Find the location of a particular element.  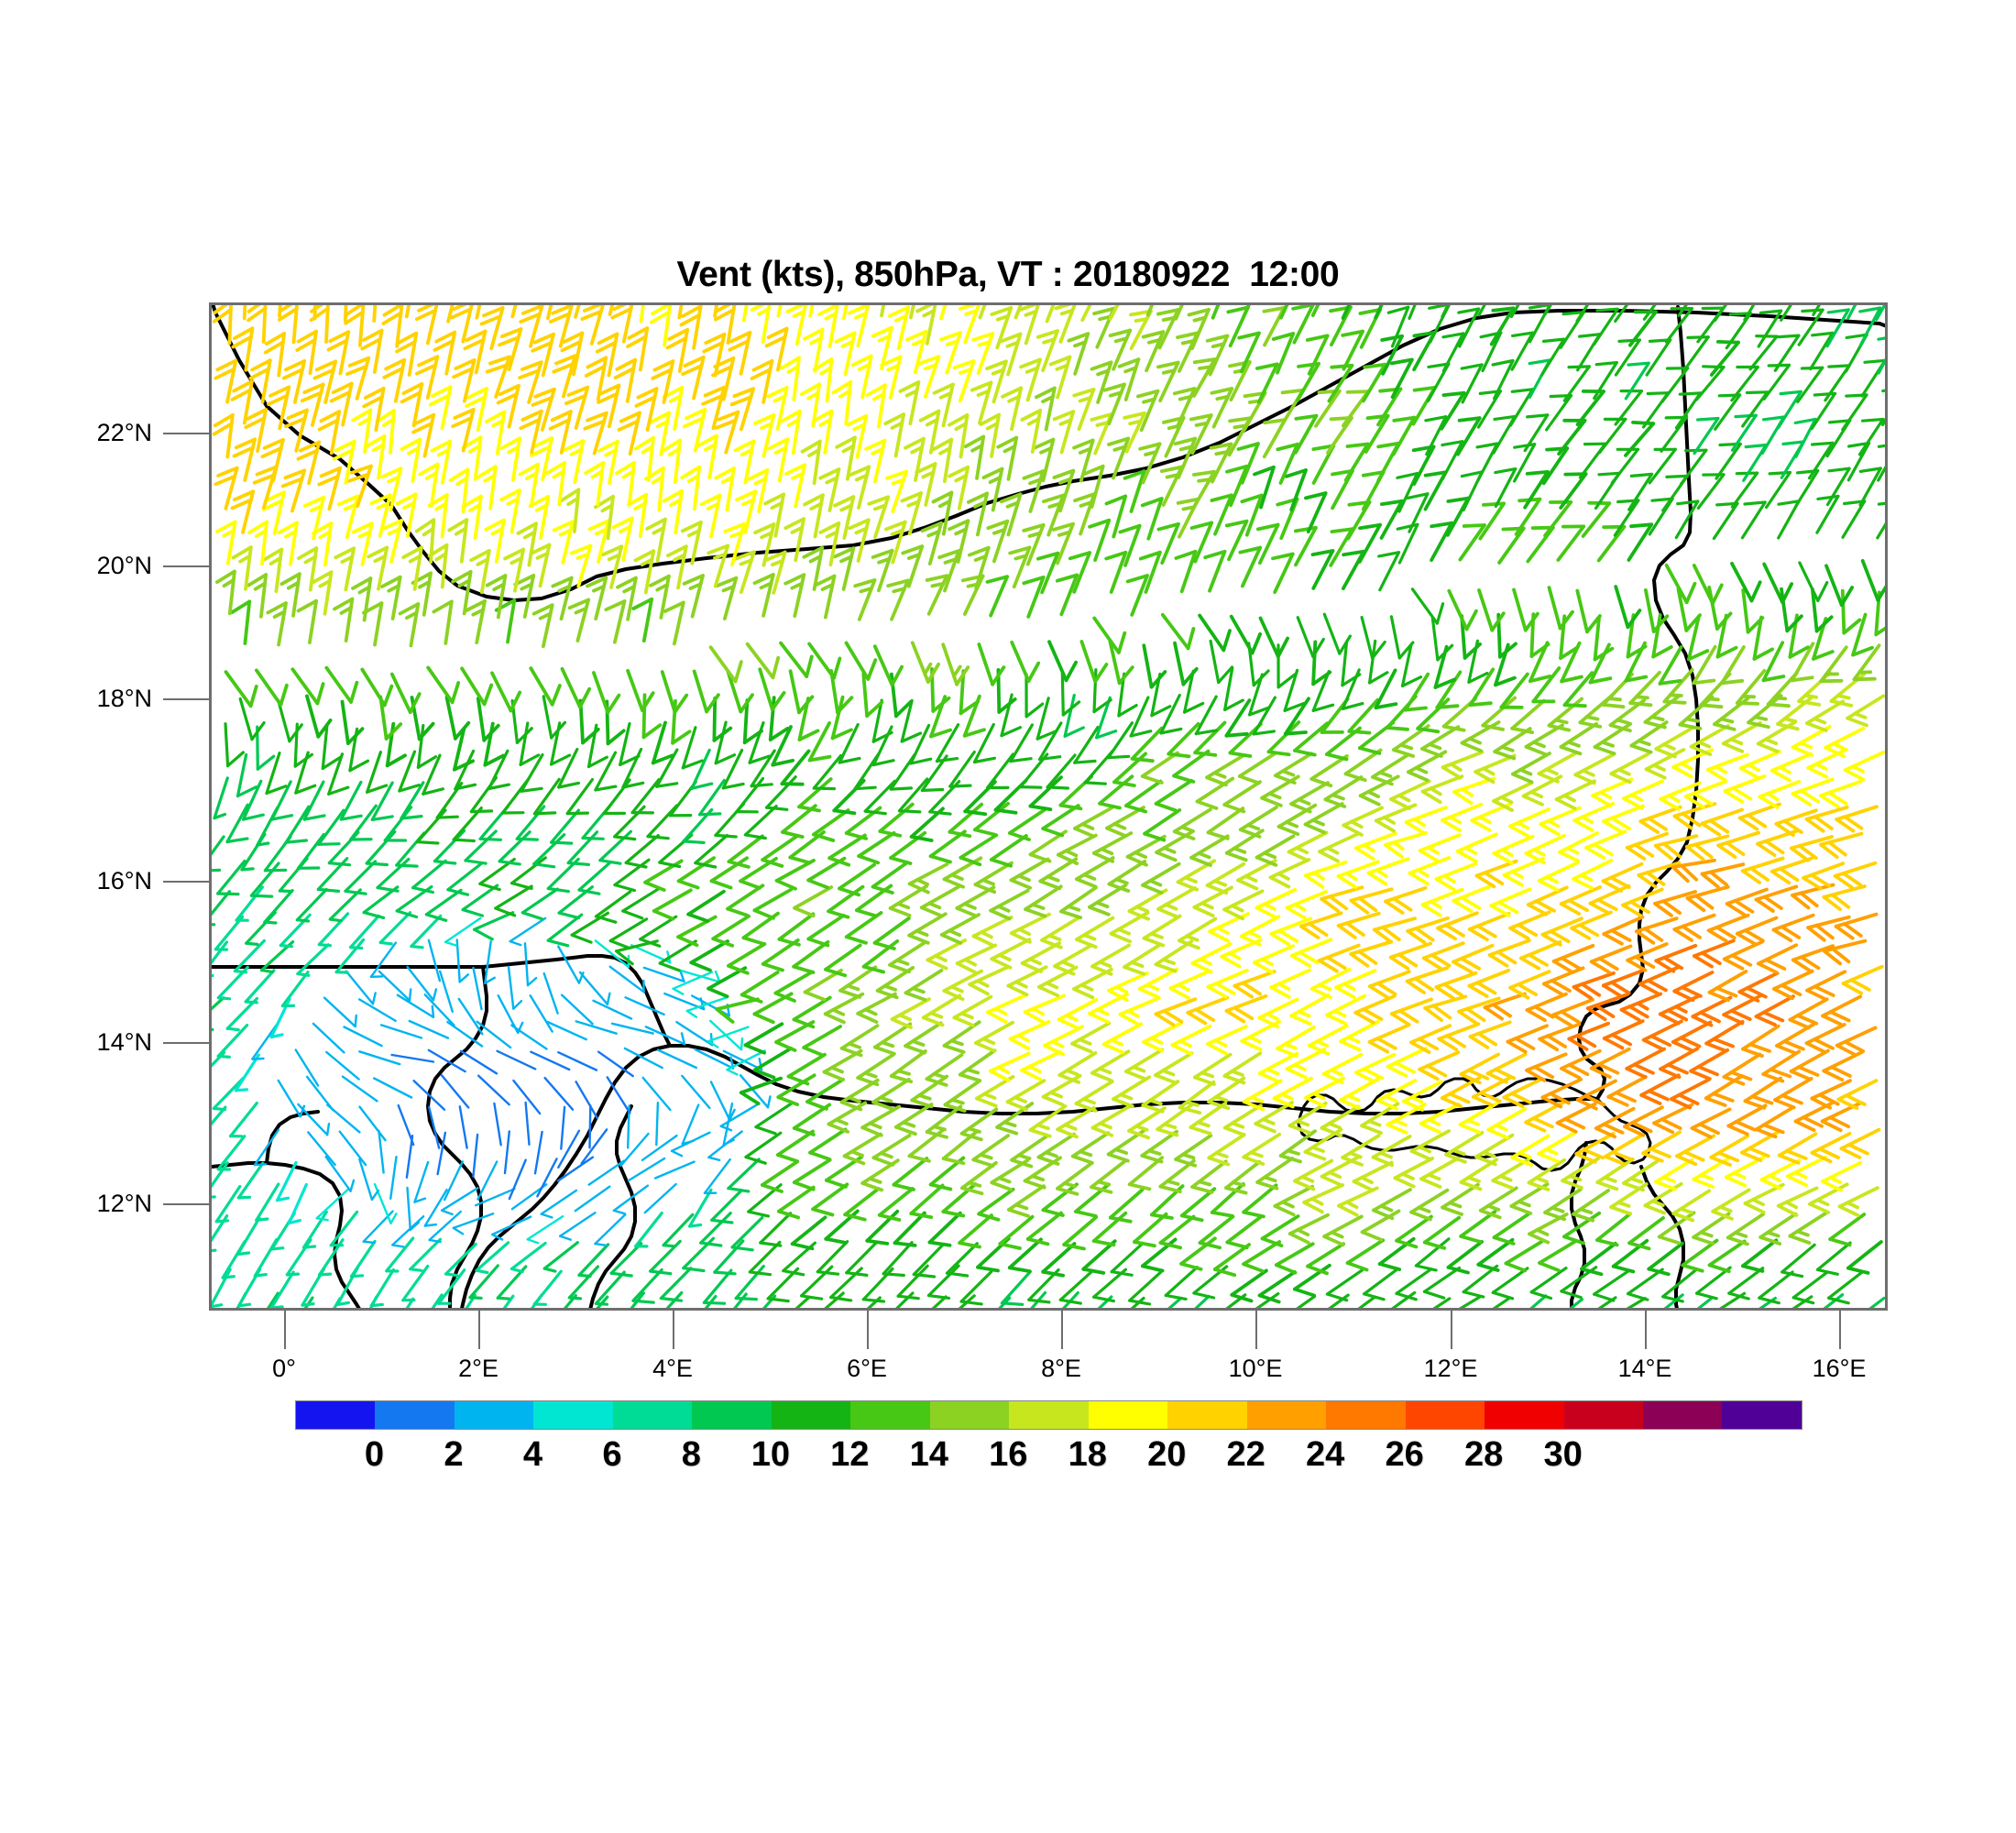

xtick-label-0: 0° is located at coordinates (284, 1368).